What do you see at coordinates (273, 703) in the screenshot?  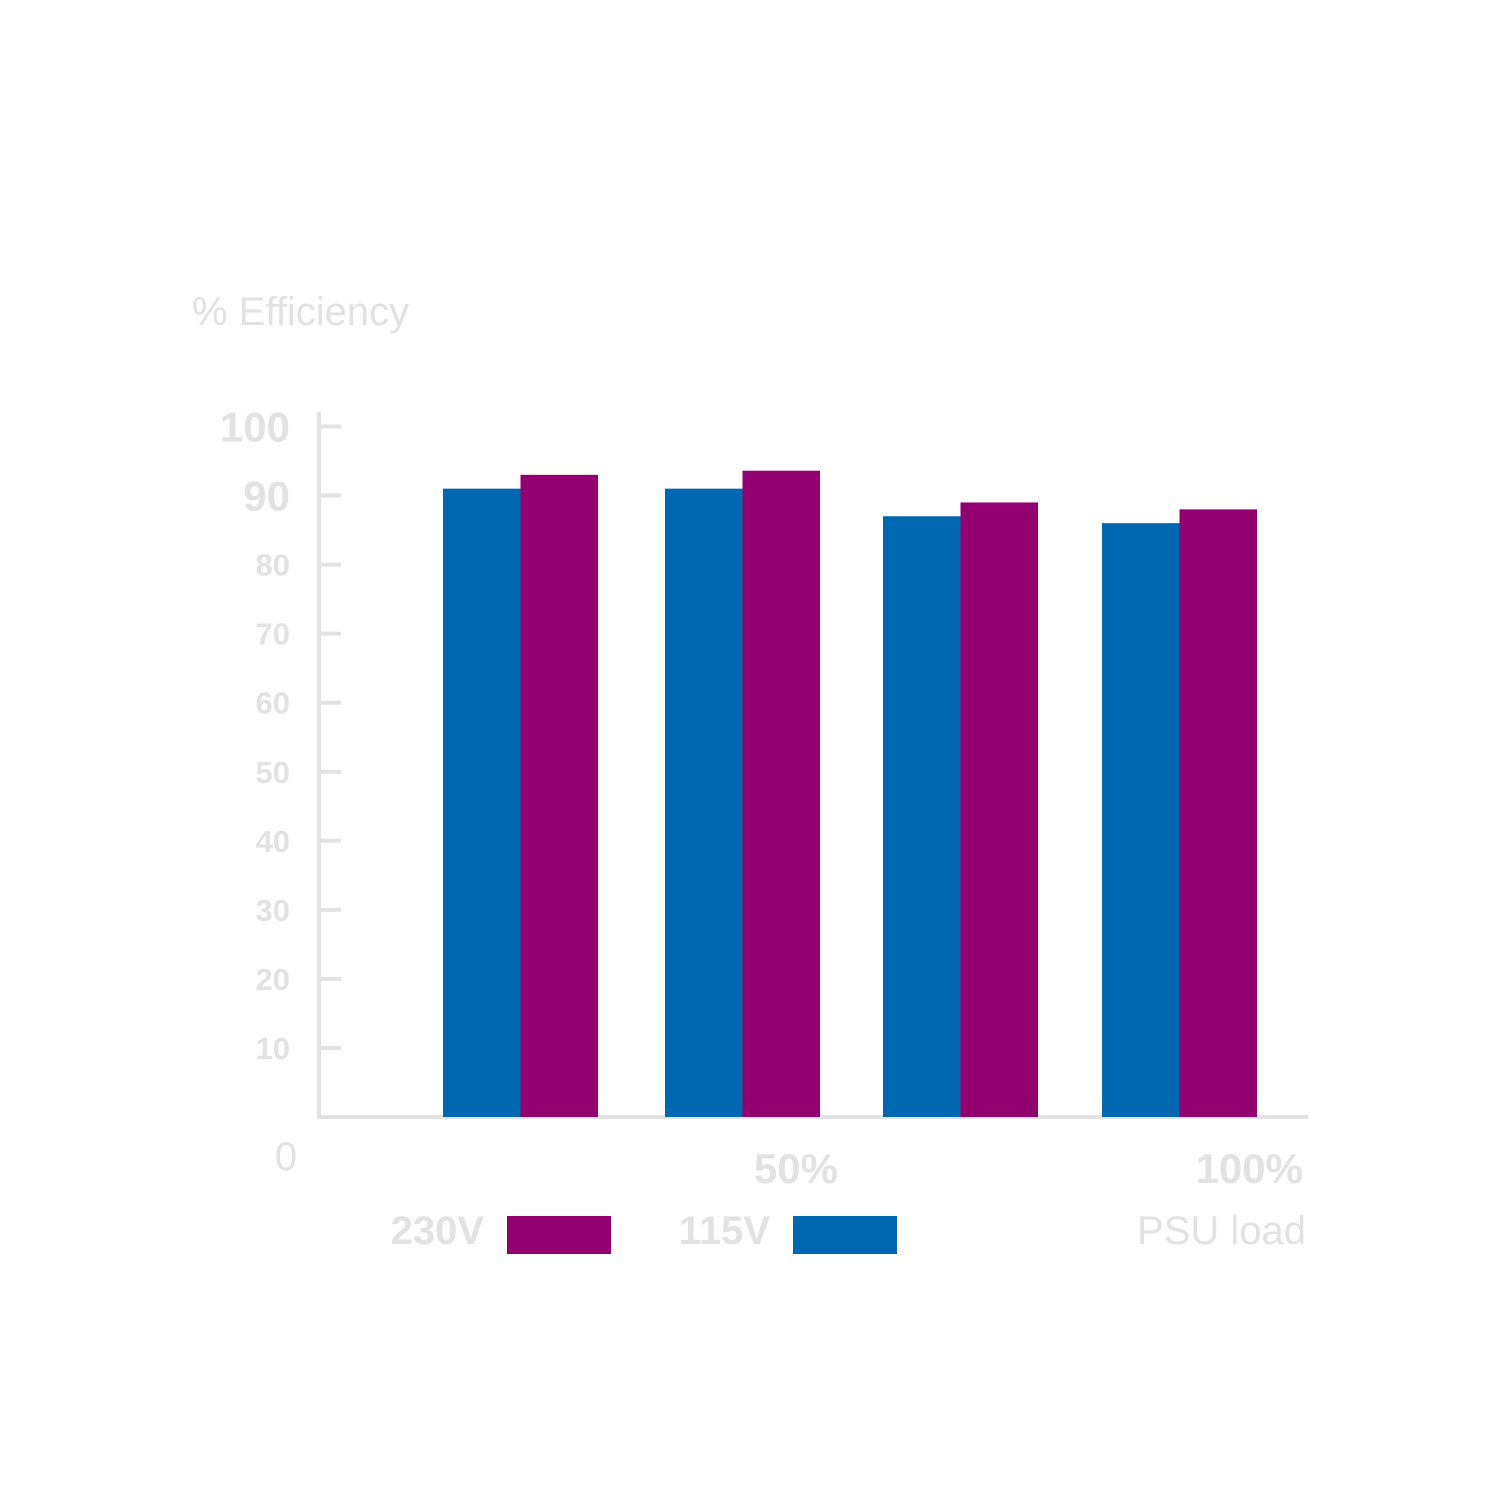 I see `y-tick-label: 60` at bounding box center [273, 703].